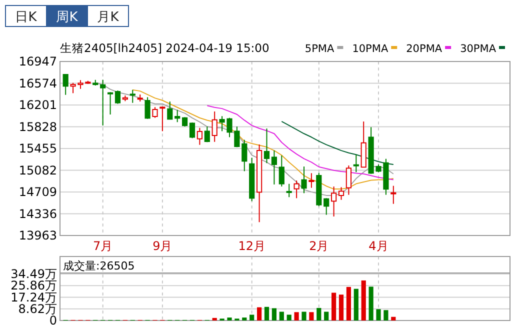 The image size is (518, 325). I want to click on tab: 日K, so click(26, 16).